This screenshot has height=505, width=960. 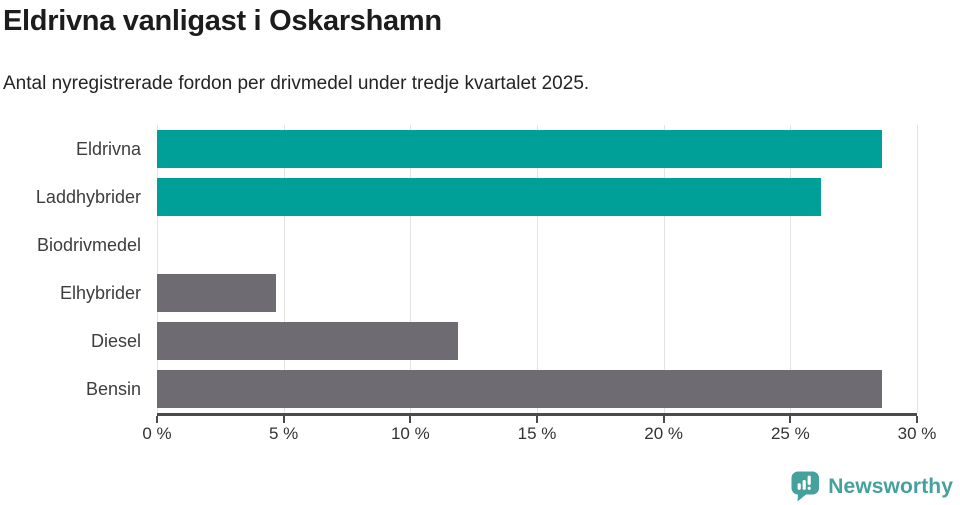 I want to click on chart-row: Diesel, so click(x=480, y=341).